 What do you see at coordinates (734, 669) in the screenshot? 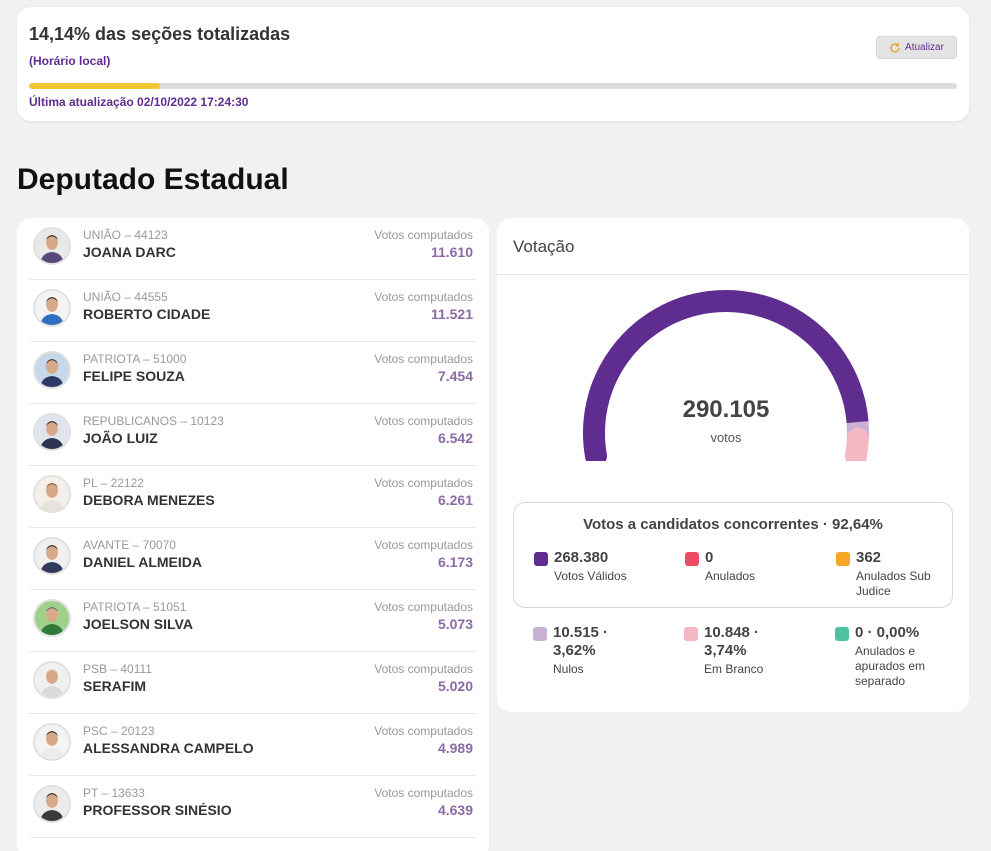
I see `stat-label: Em Branco` at bounding box center [734, 669].